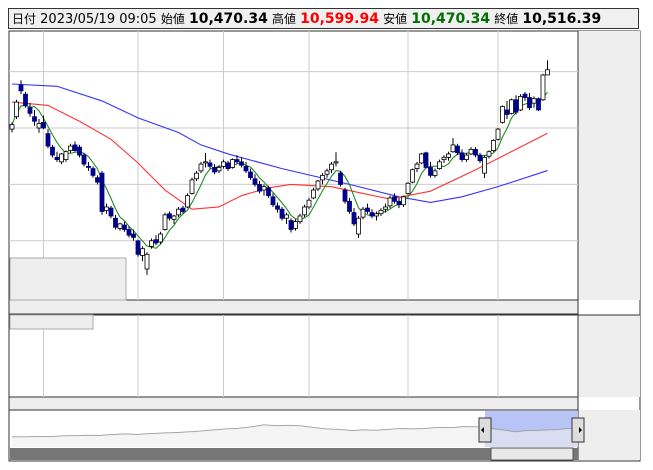  Describe the element at coordinates (283, 19) in the screenshot. I see `high-label: 高値` at that location.